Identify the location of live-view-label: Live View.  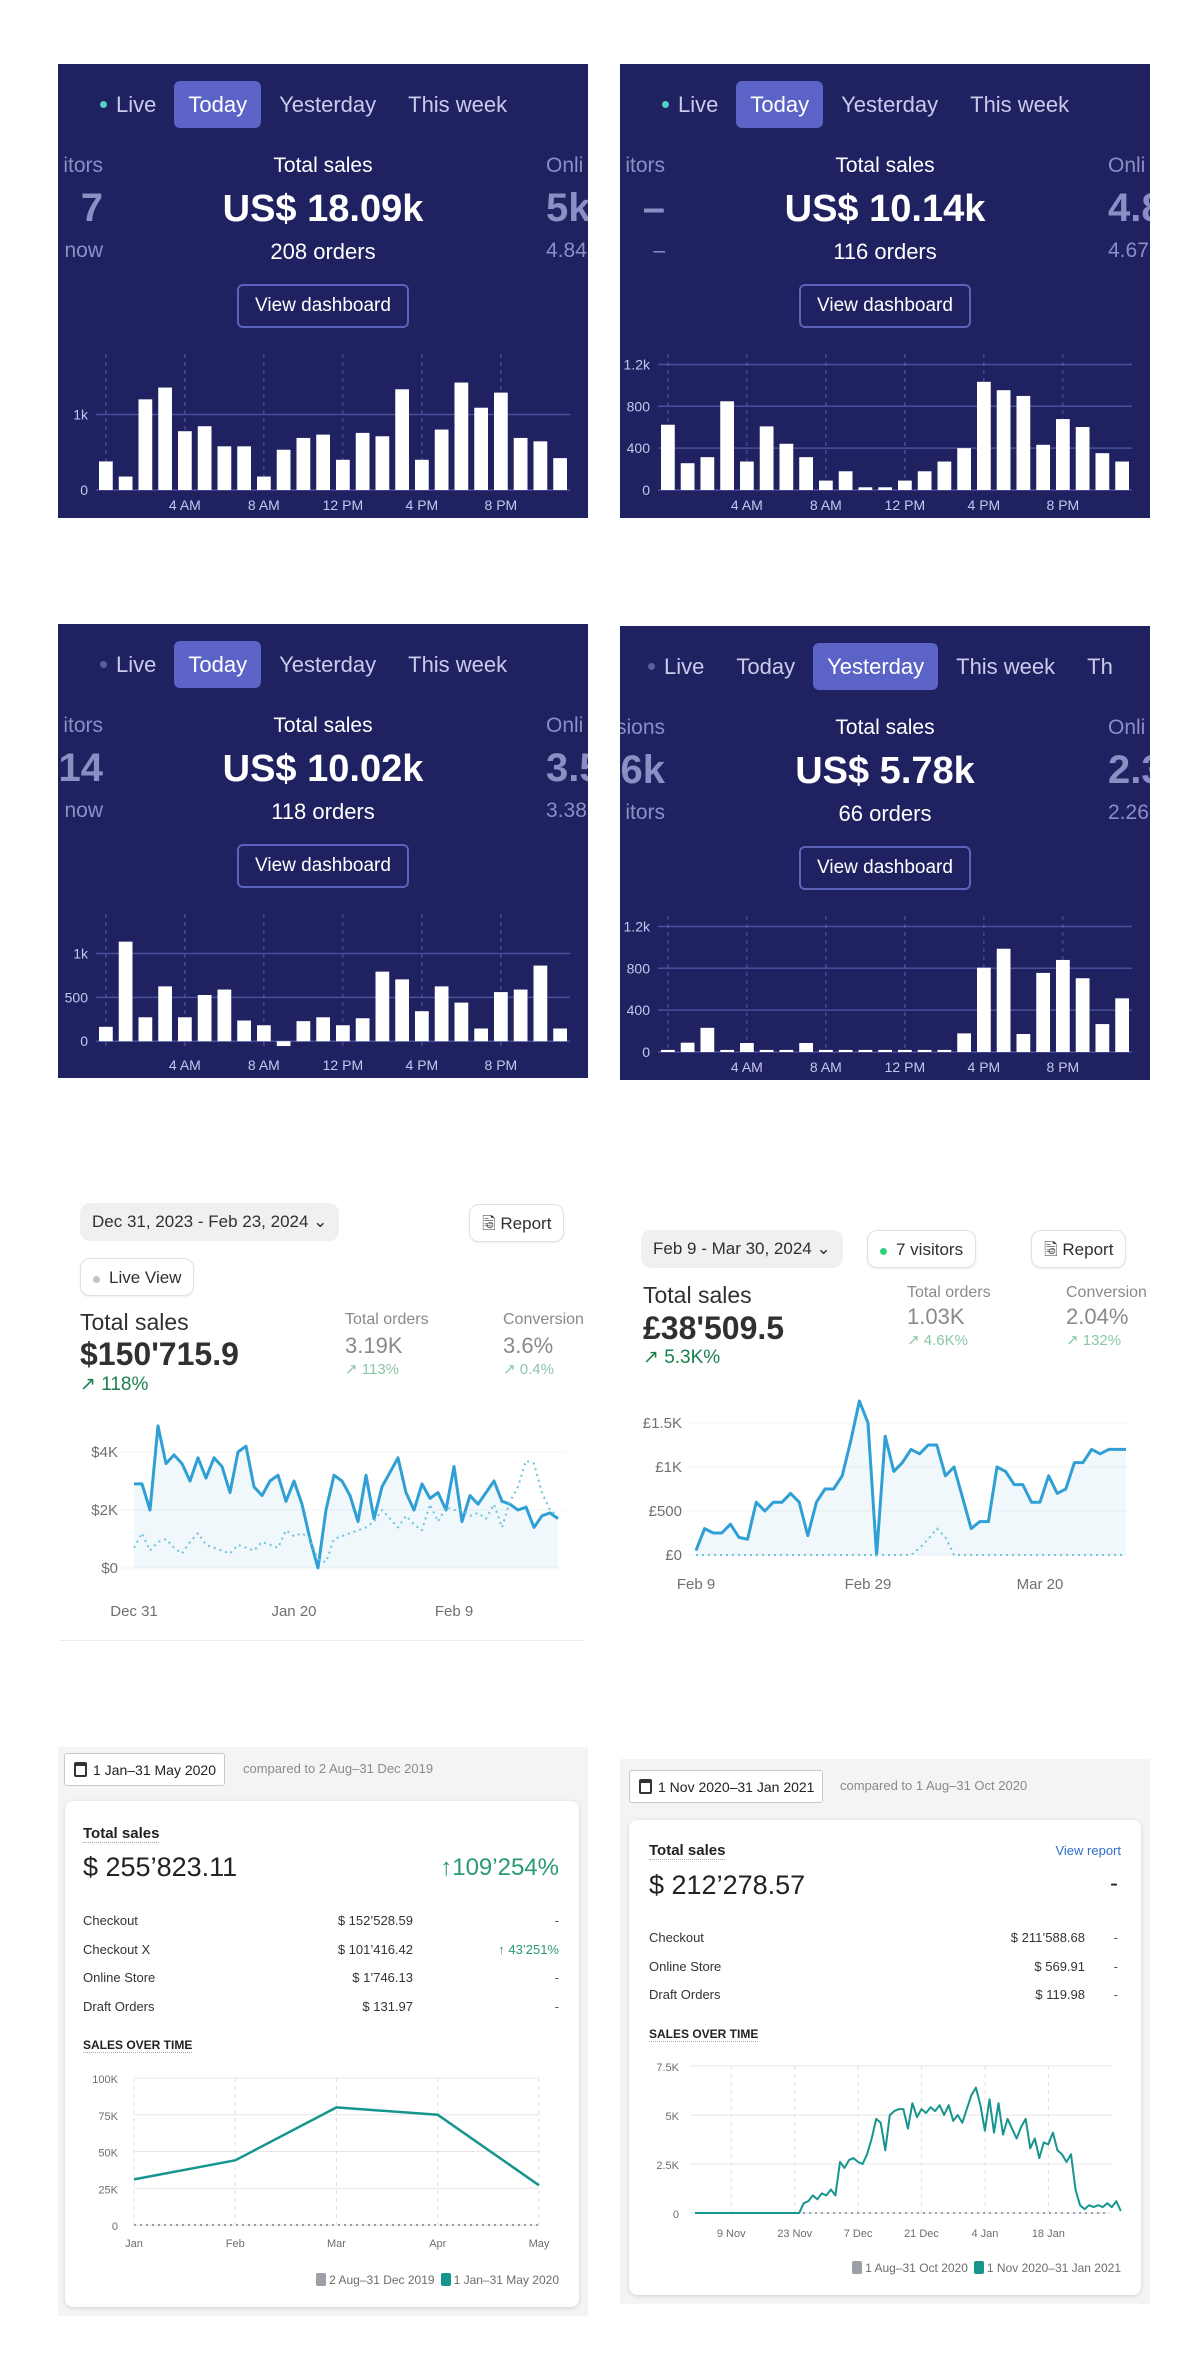
(145, 1277).